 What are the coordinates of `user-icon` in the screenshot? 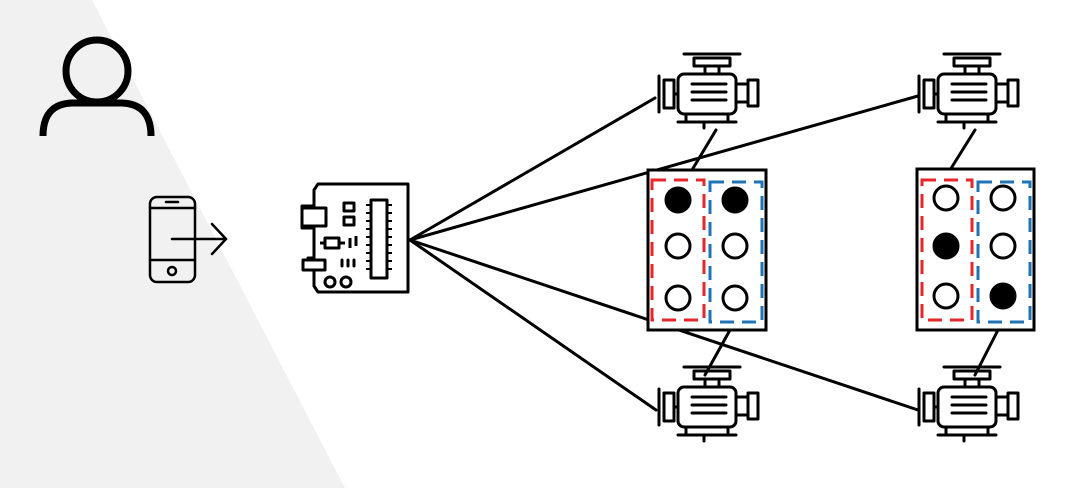 It's located at (97, 86).